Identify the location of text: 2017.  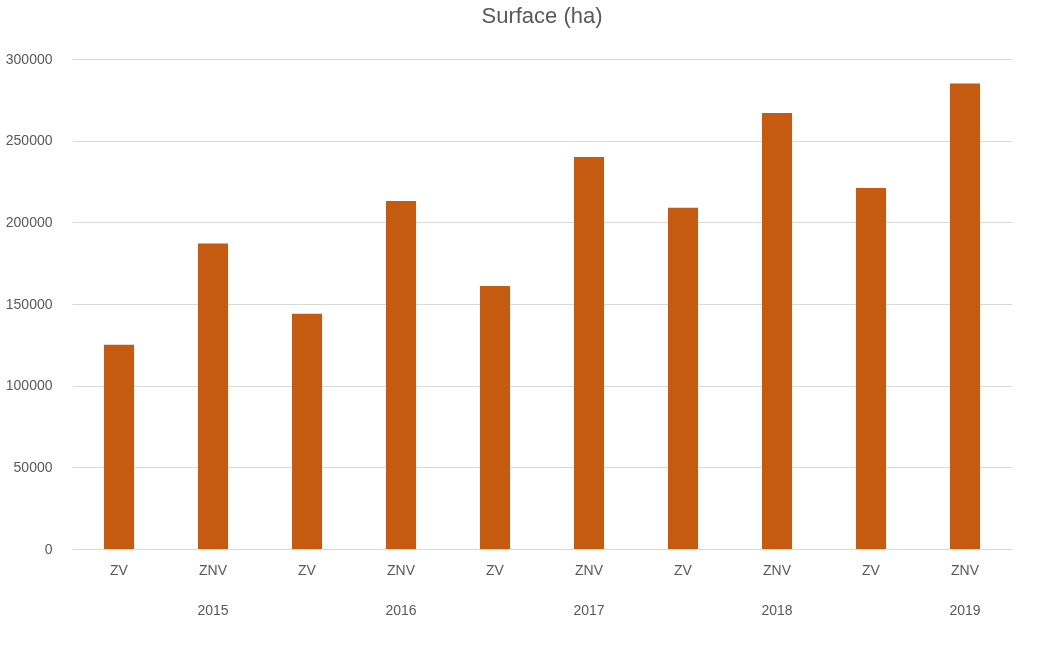
(589, 610).